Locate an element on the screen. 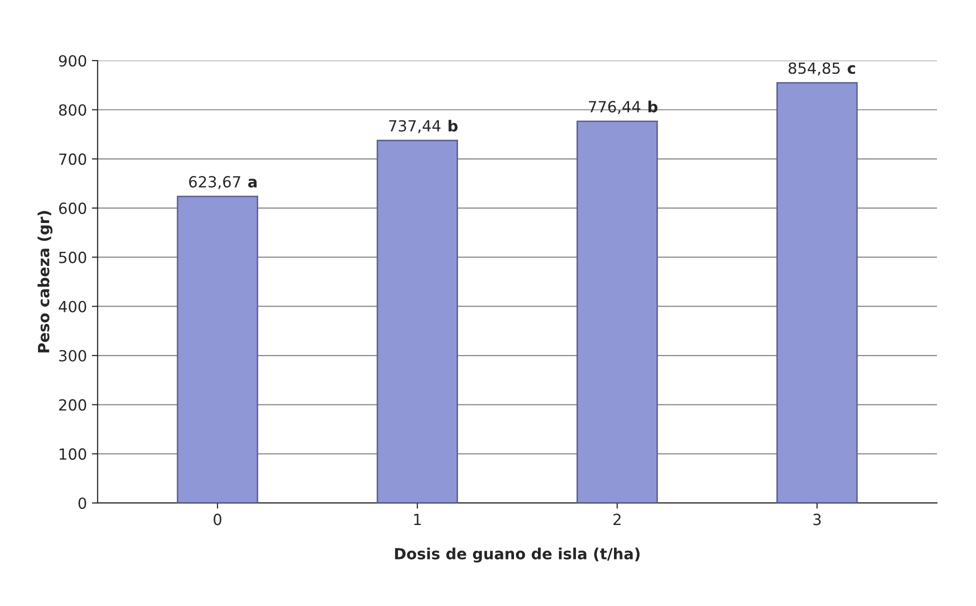 The image size is (976, 606). y-tick-label: 900 is located at coordinates (72, 61).